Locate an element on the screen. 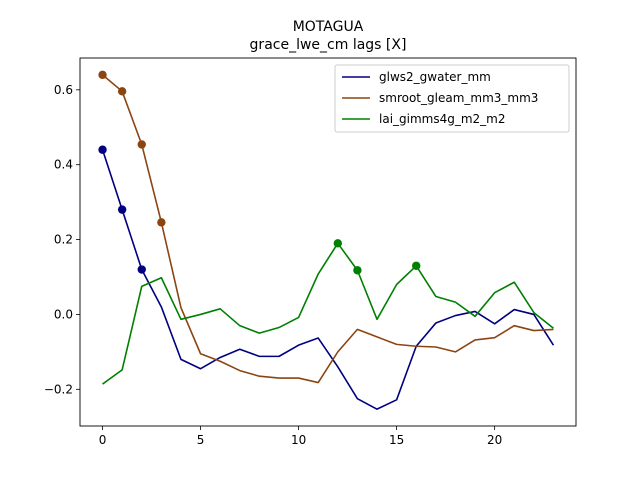  y-tick-label-4: 0.6 is located at coordinates (63, 90).